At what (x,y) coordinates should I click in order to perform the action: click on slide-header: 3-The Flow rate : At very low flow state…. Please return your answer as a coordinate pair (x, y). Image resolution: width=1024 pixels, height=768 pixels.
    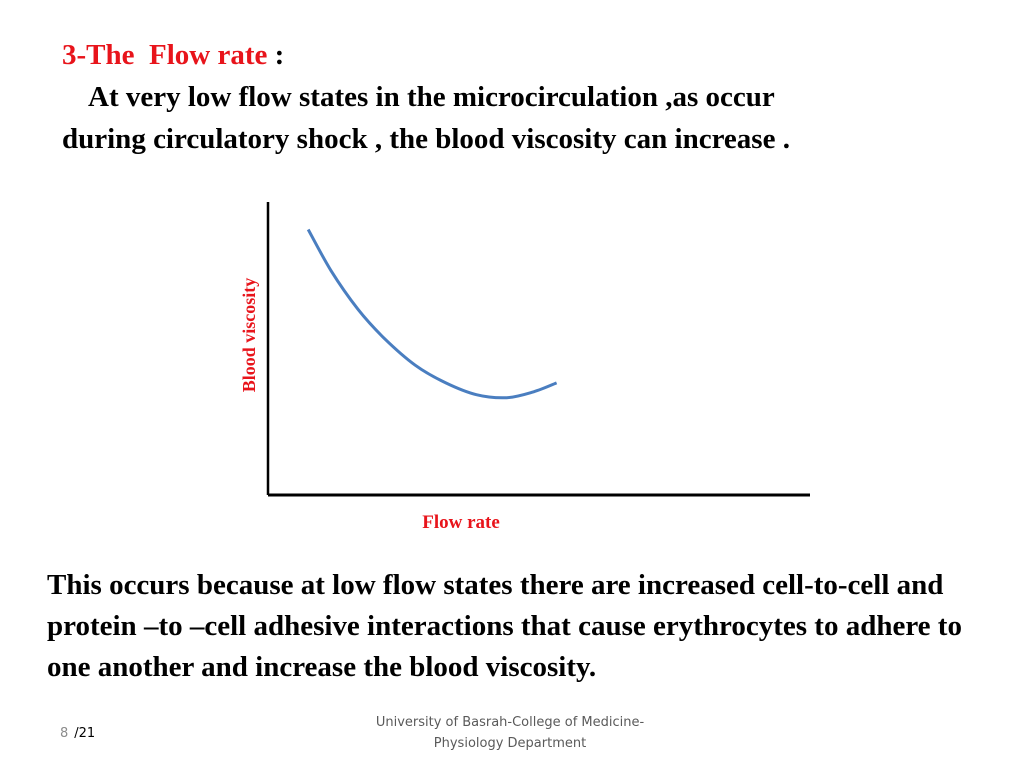
    Looking at the image, I should click on (512, 97).